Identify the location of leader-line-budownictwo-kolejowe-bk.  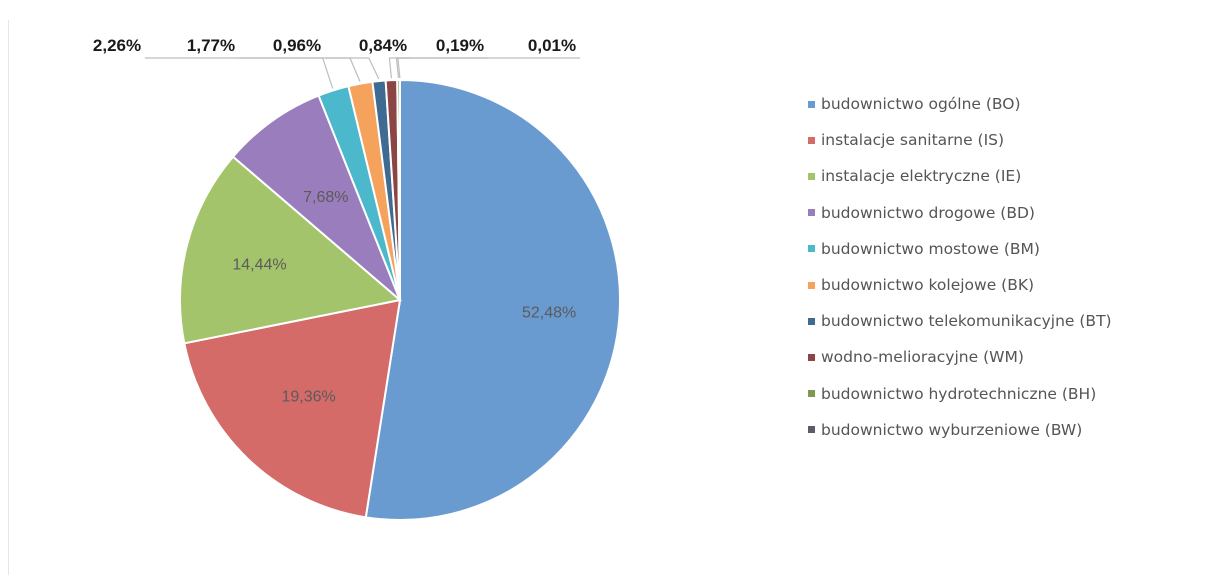
(300, 69).